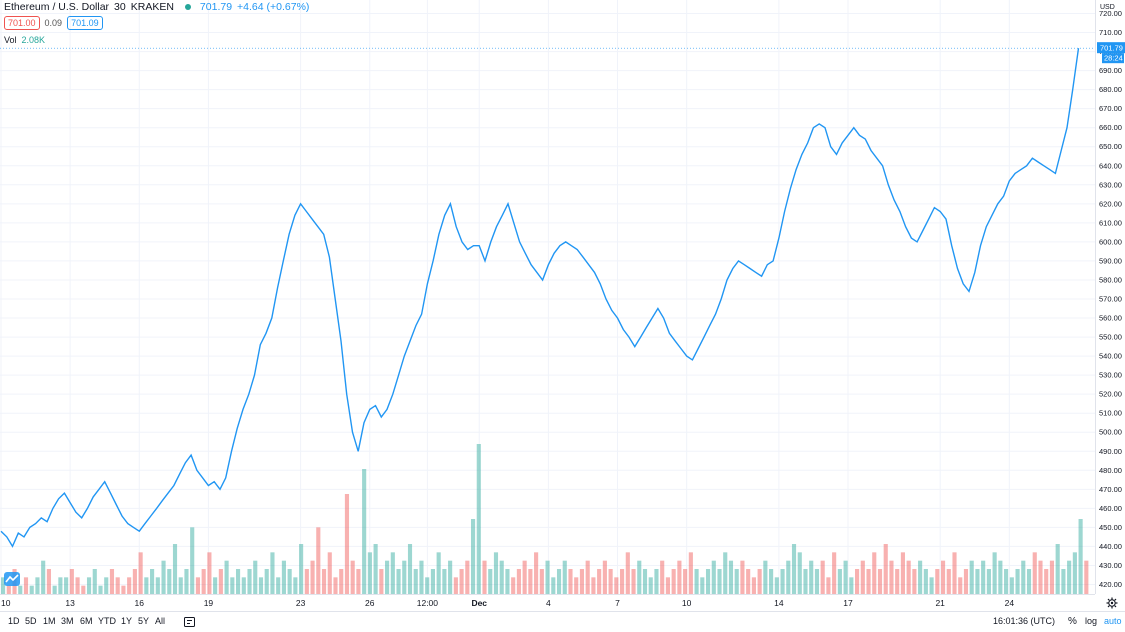 This screenshot has width=1125, height=632. What do you see at coordinates (144, 621) in the screenshot?
I see `range-5y-button: 5Y` at bounding box center [144, 621].